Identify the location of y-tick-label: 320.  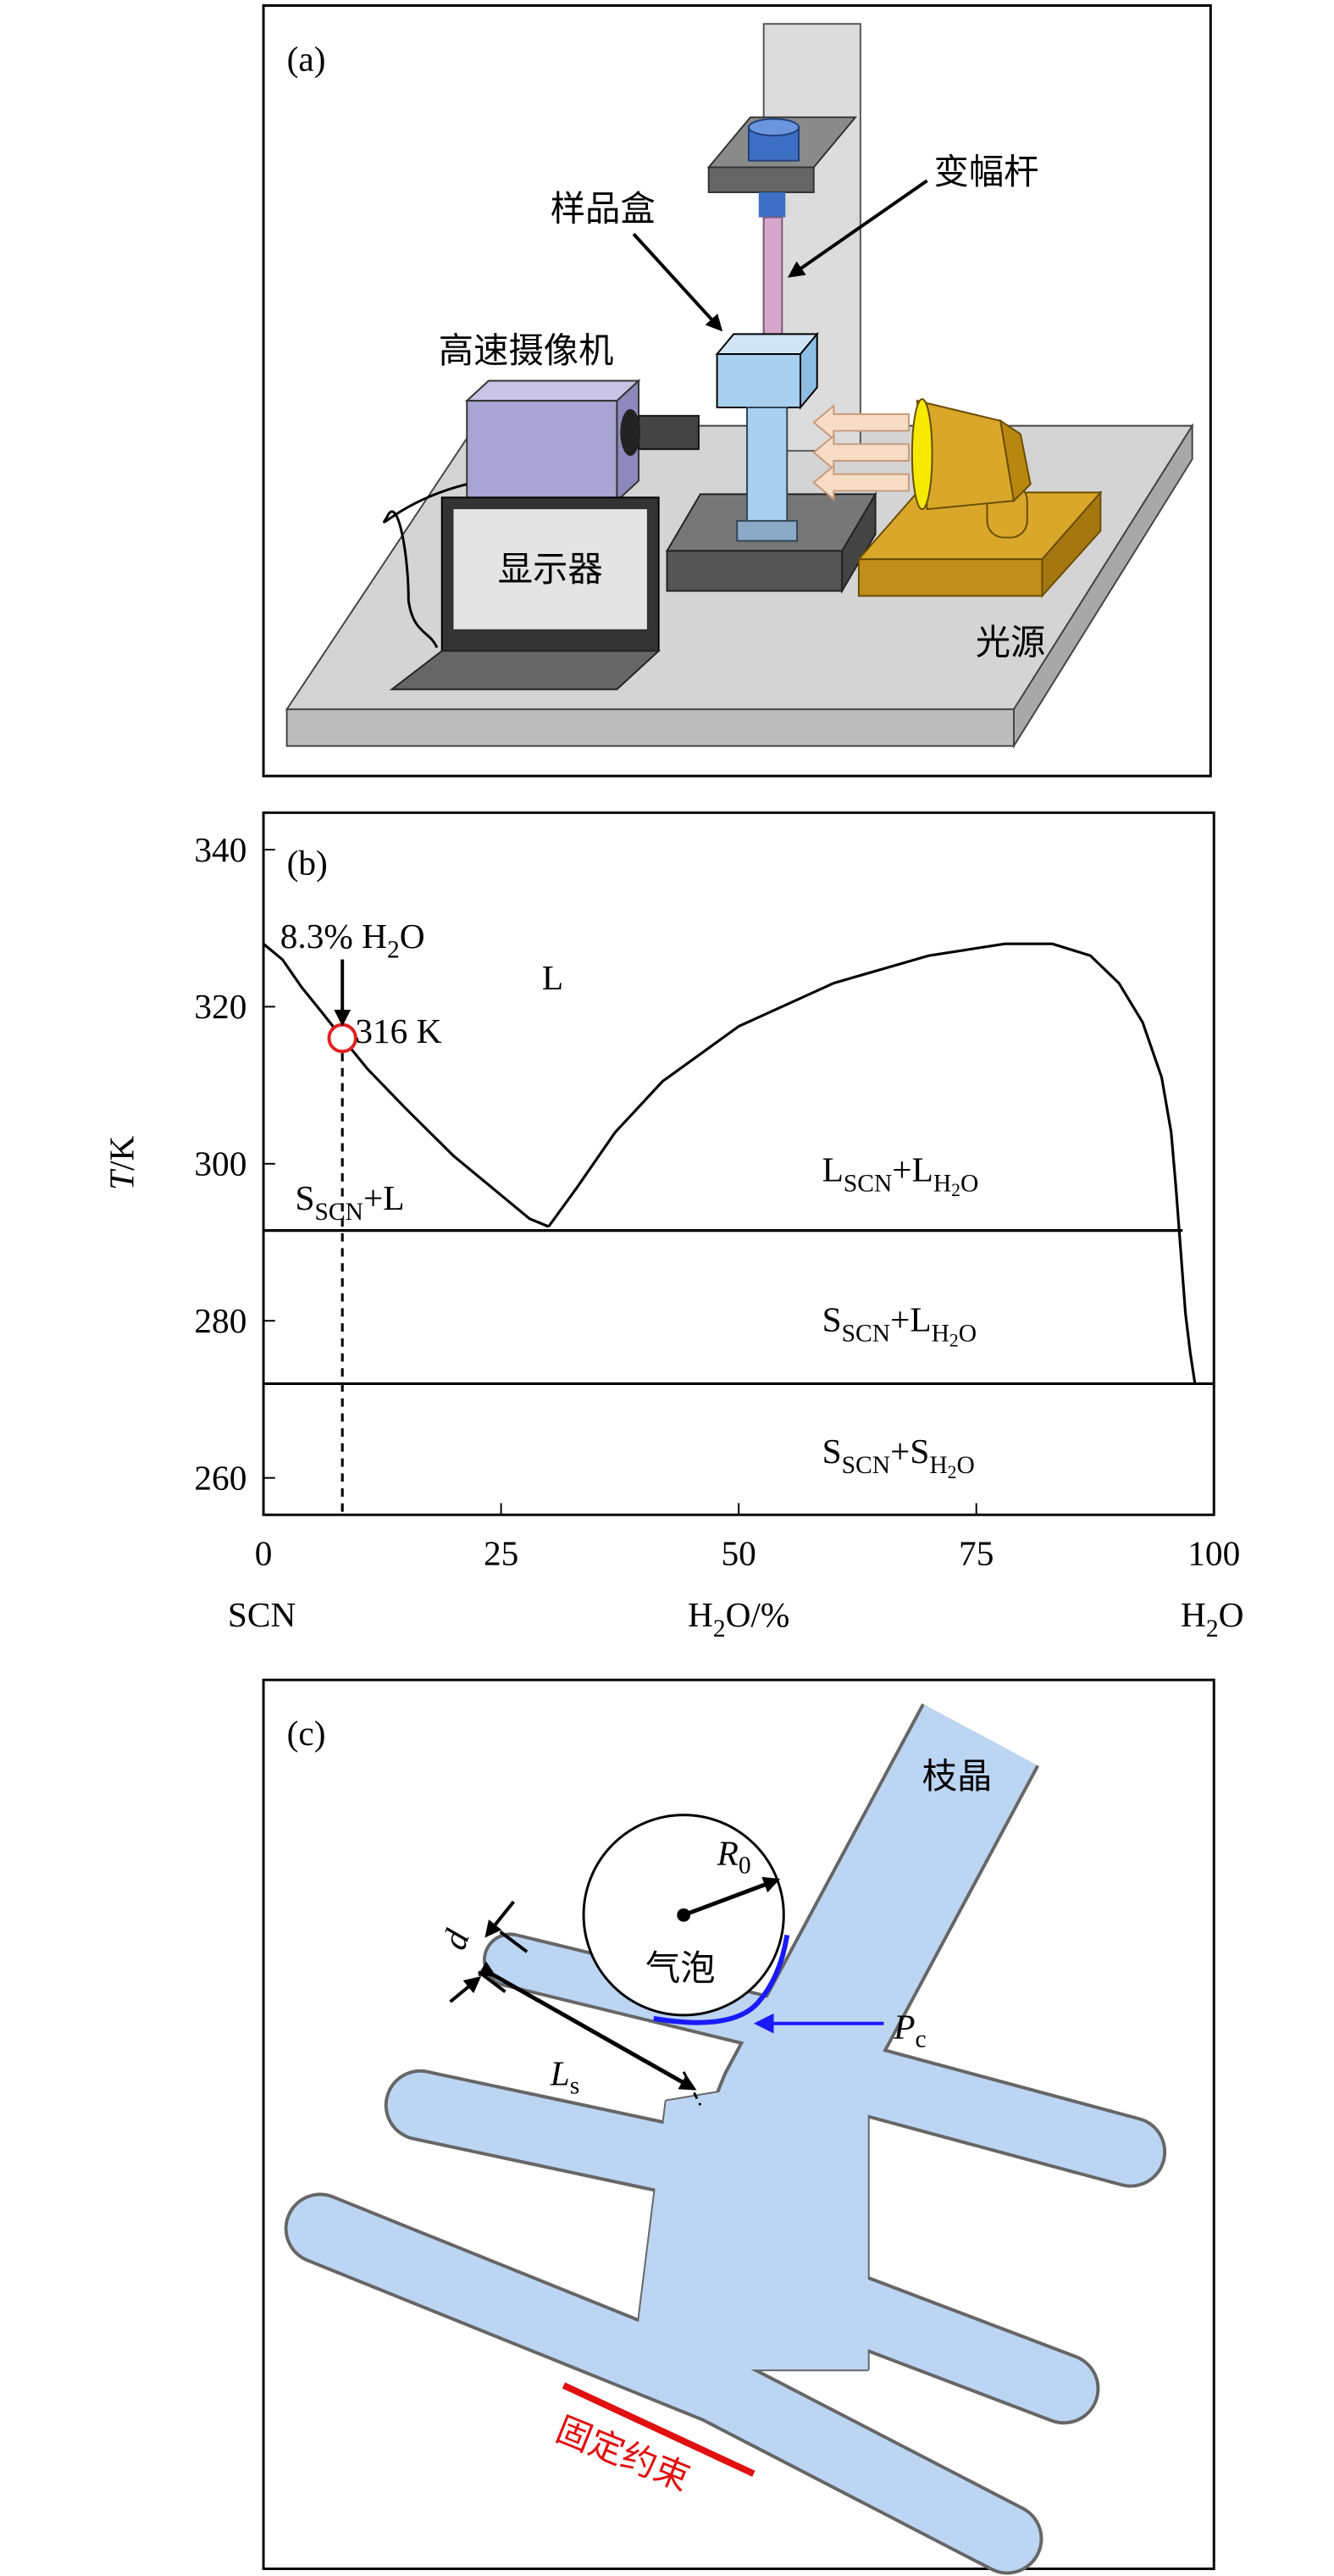
(220, 1006).